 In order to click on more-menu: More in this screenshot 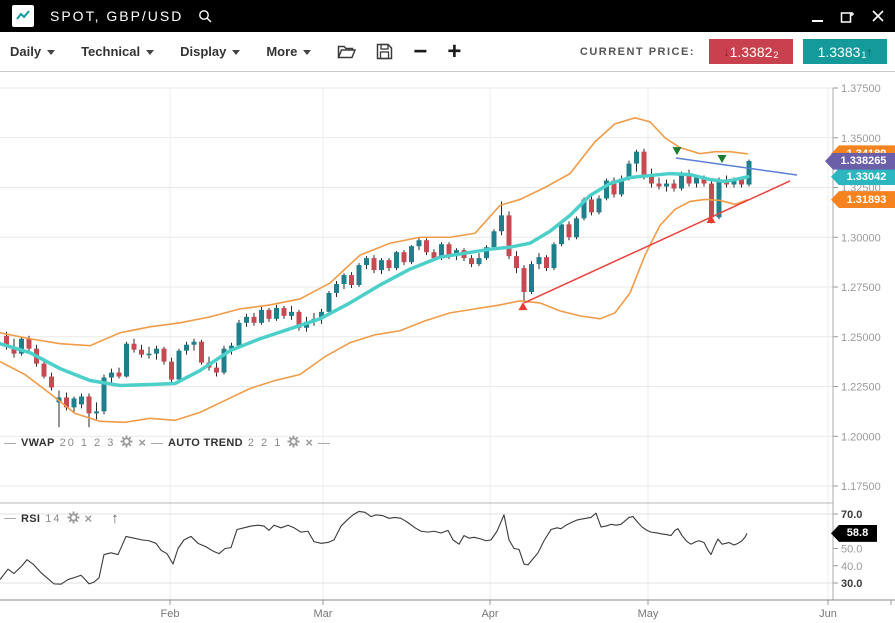, I will do `click(289, 51)`.